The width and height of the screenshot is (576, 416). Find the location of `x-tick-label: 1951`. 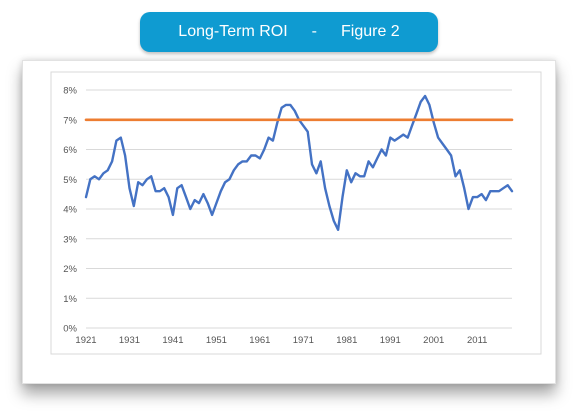

x-tick-label: 1951 is located at coordinates (216, 340).